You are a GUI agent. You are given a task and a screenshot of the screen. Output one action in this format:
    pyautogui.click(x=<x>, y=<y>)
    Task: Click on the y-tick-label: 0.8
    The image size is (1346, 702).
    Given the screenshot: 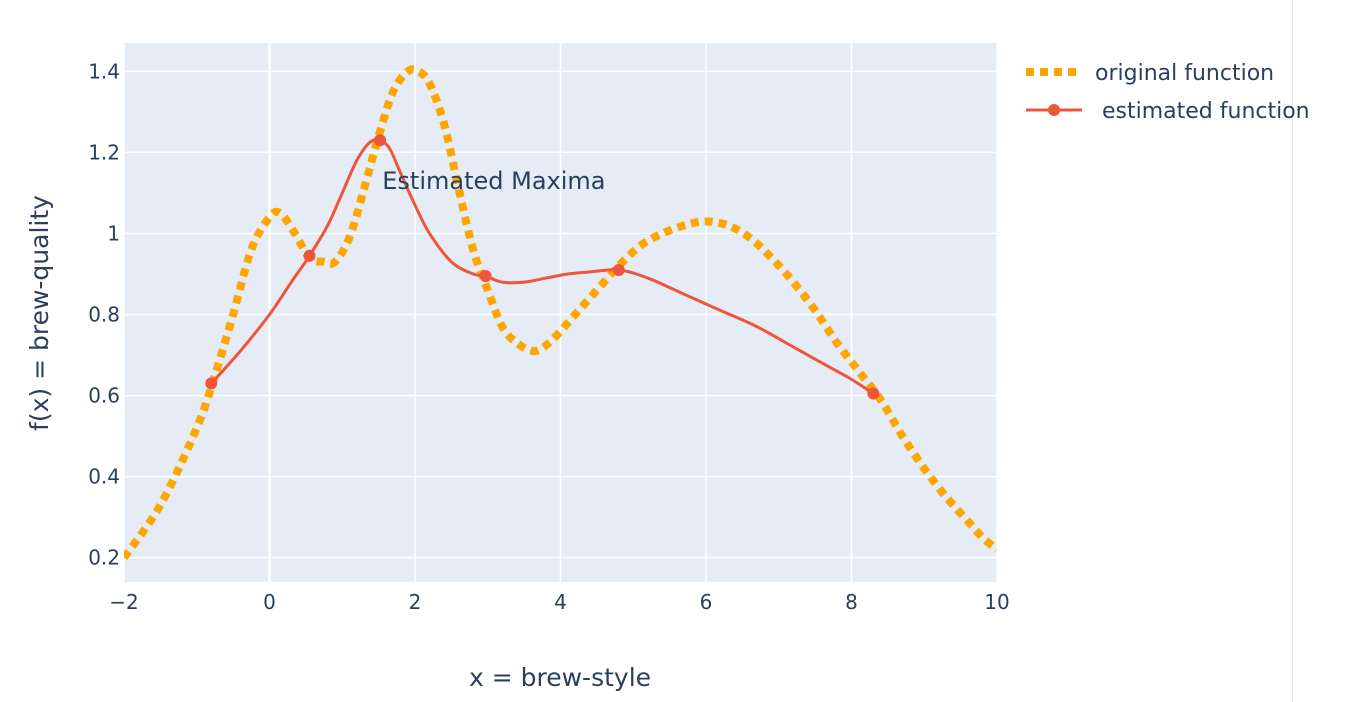 What is the action you would take?
    pyautogui.click(x=104, y=315)
    